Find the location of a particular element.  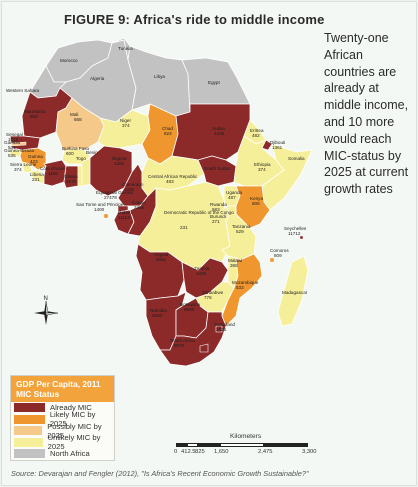

north-arrow-icon: N is located at coordinates (46, 310).